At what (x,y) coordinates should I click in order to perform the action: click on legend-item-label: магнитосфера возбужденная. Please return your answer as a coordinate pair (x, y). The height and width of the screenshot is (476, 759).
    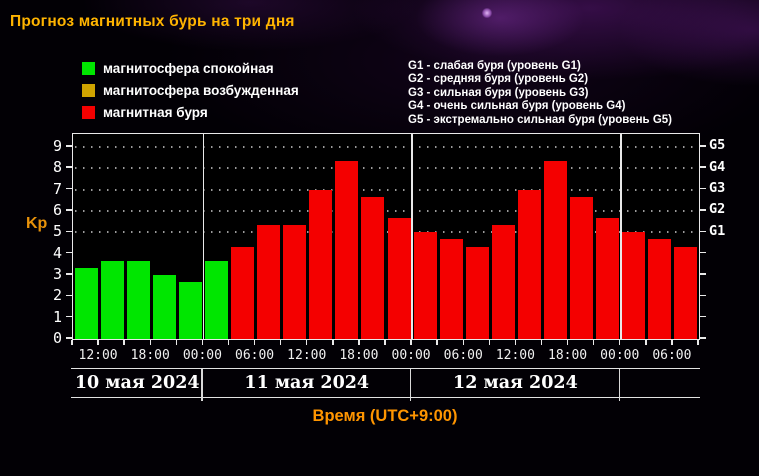
    Looking at the image, I should click on (201, 90).